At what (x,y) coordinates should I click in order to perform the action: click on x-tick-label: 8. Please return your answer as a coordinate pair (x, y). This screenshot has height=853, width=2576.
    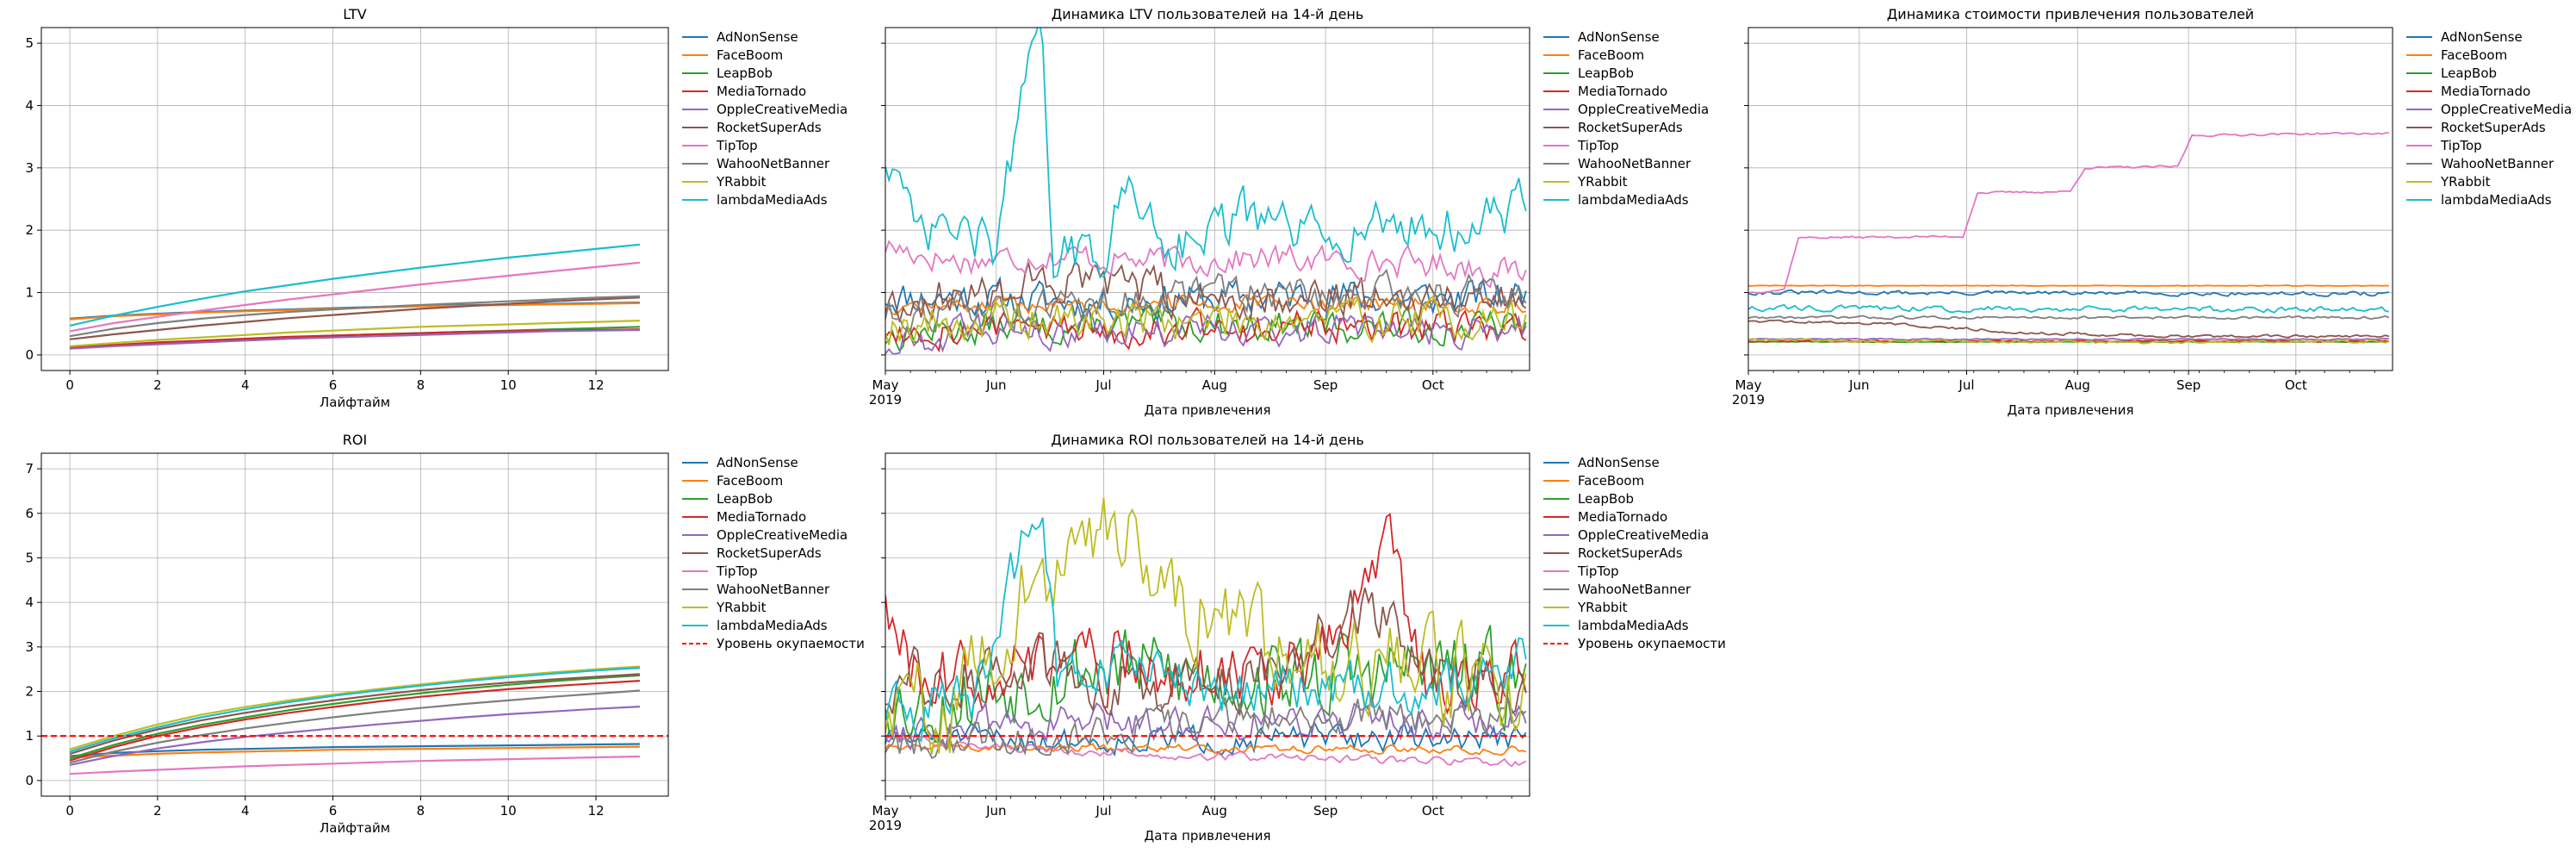
    Looking at the image, I should click on (421, 811).